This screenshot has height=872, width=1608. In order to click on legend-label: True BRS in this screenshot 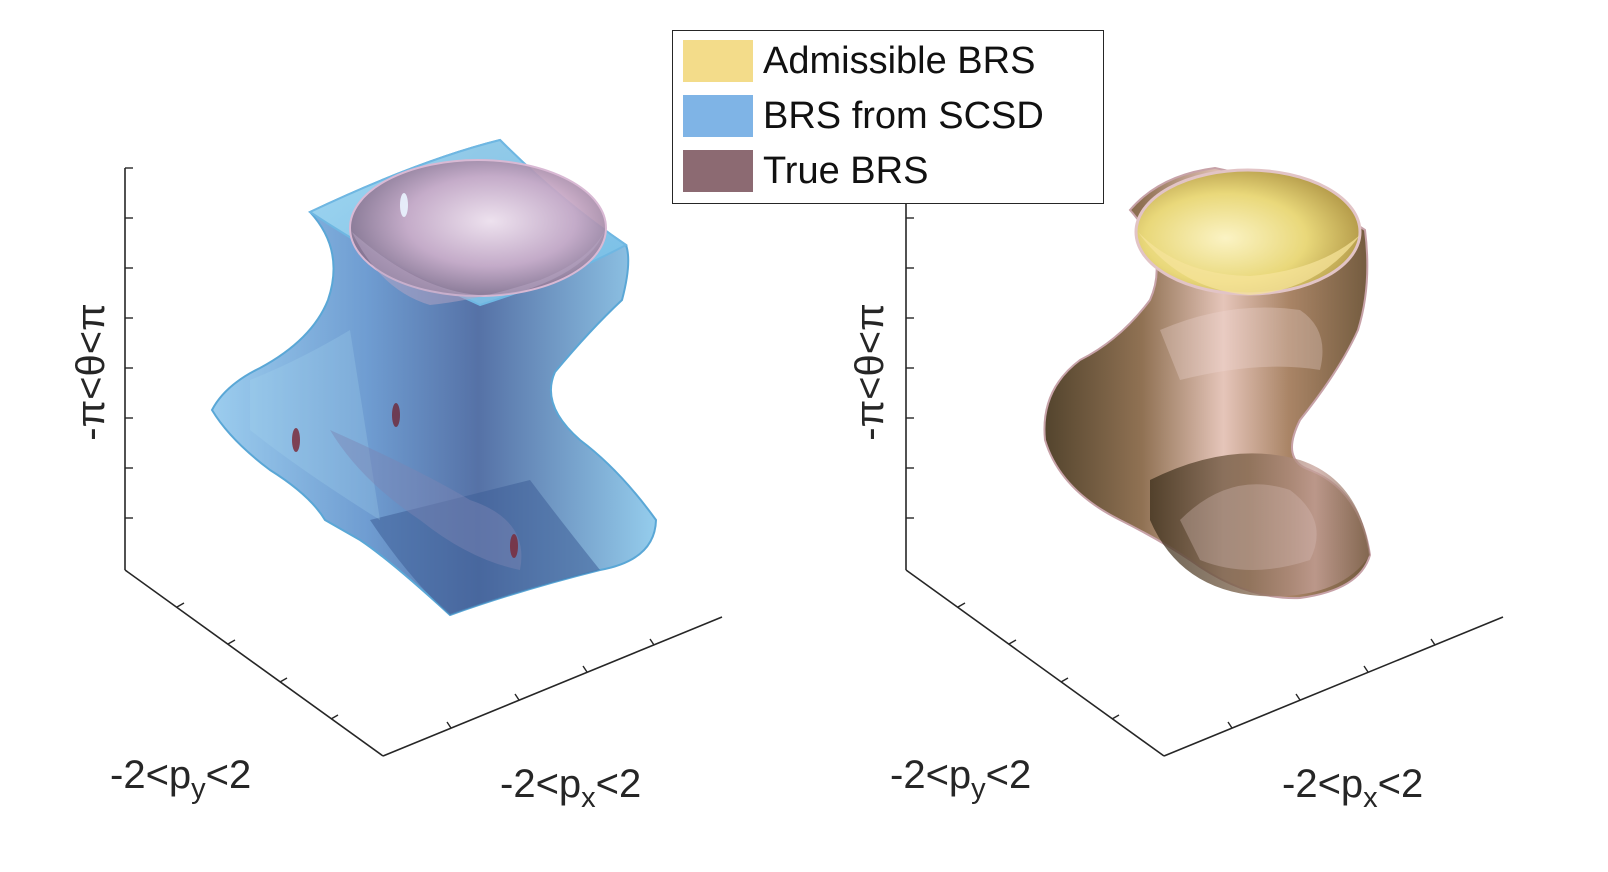, I will do `click(846, 170)`.